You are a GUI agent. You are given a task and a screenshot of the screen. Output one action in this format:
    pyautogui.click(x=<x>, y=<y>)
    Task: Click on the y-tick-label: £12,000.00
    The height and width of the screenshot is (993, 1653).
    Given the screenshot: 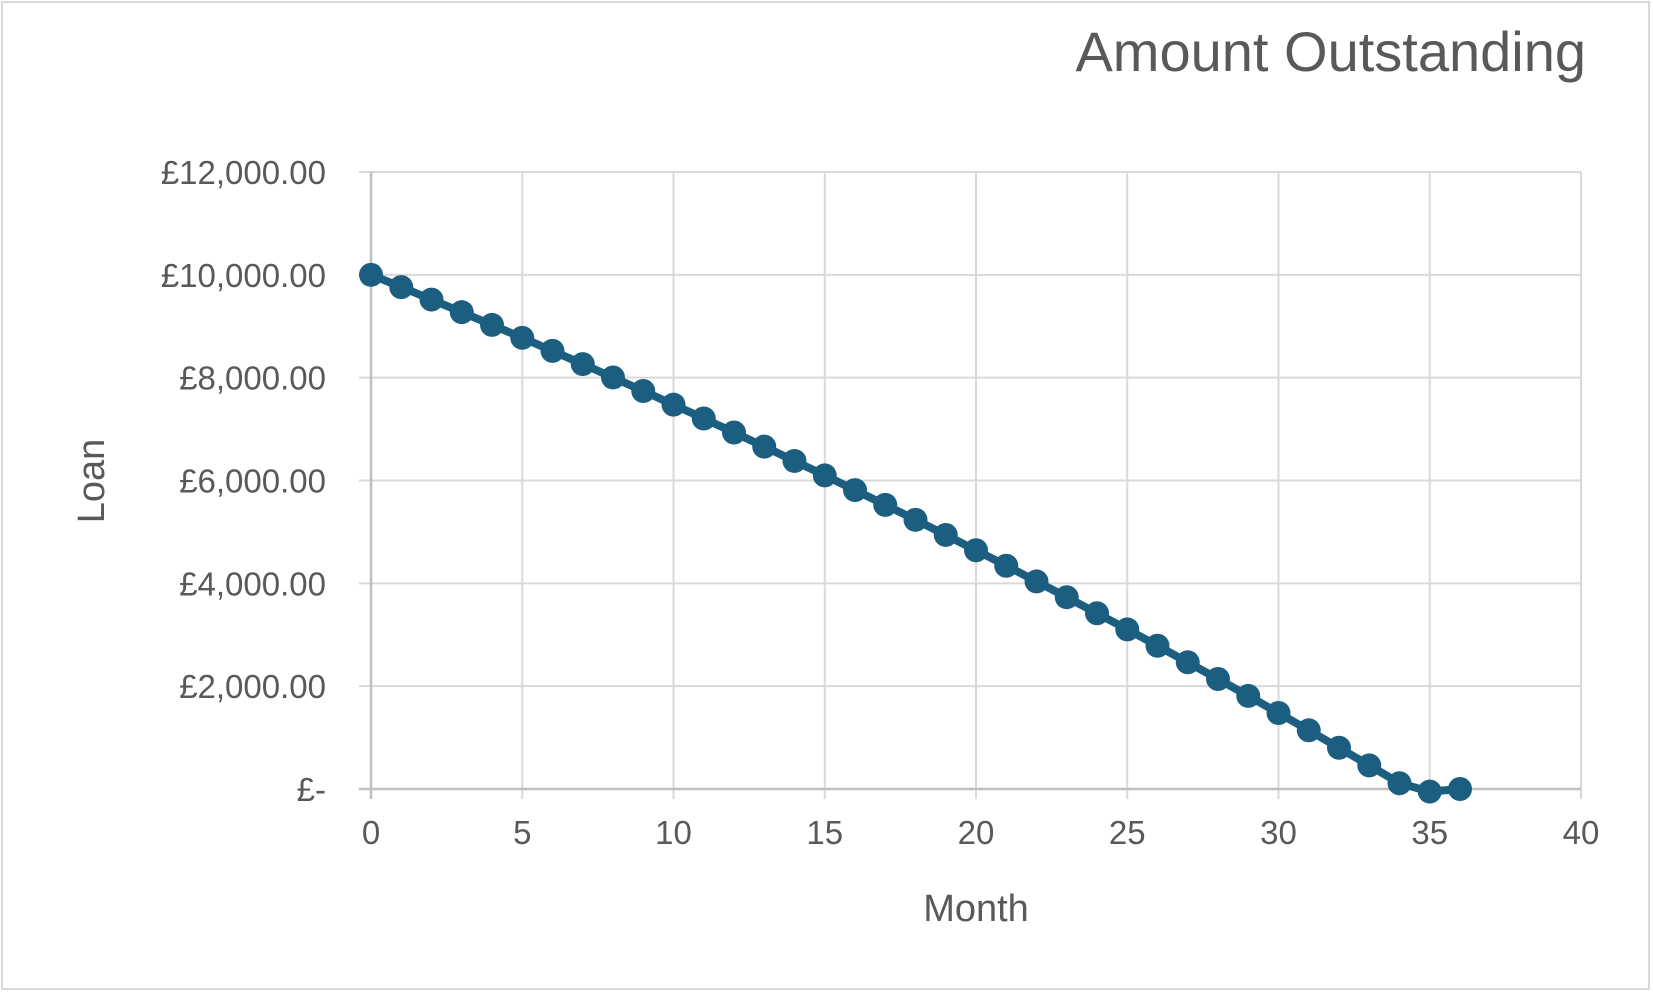 What is the action you would take?
    pyautogui.click(x=243, y=172)
    